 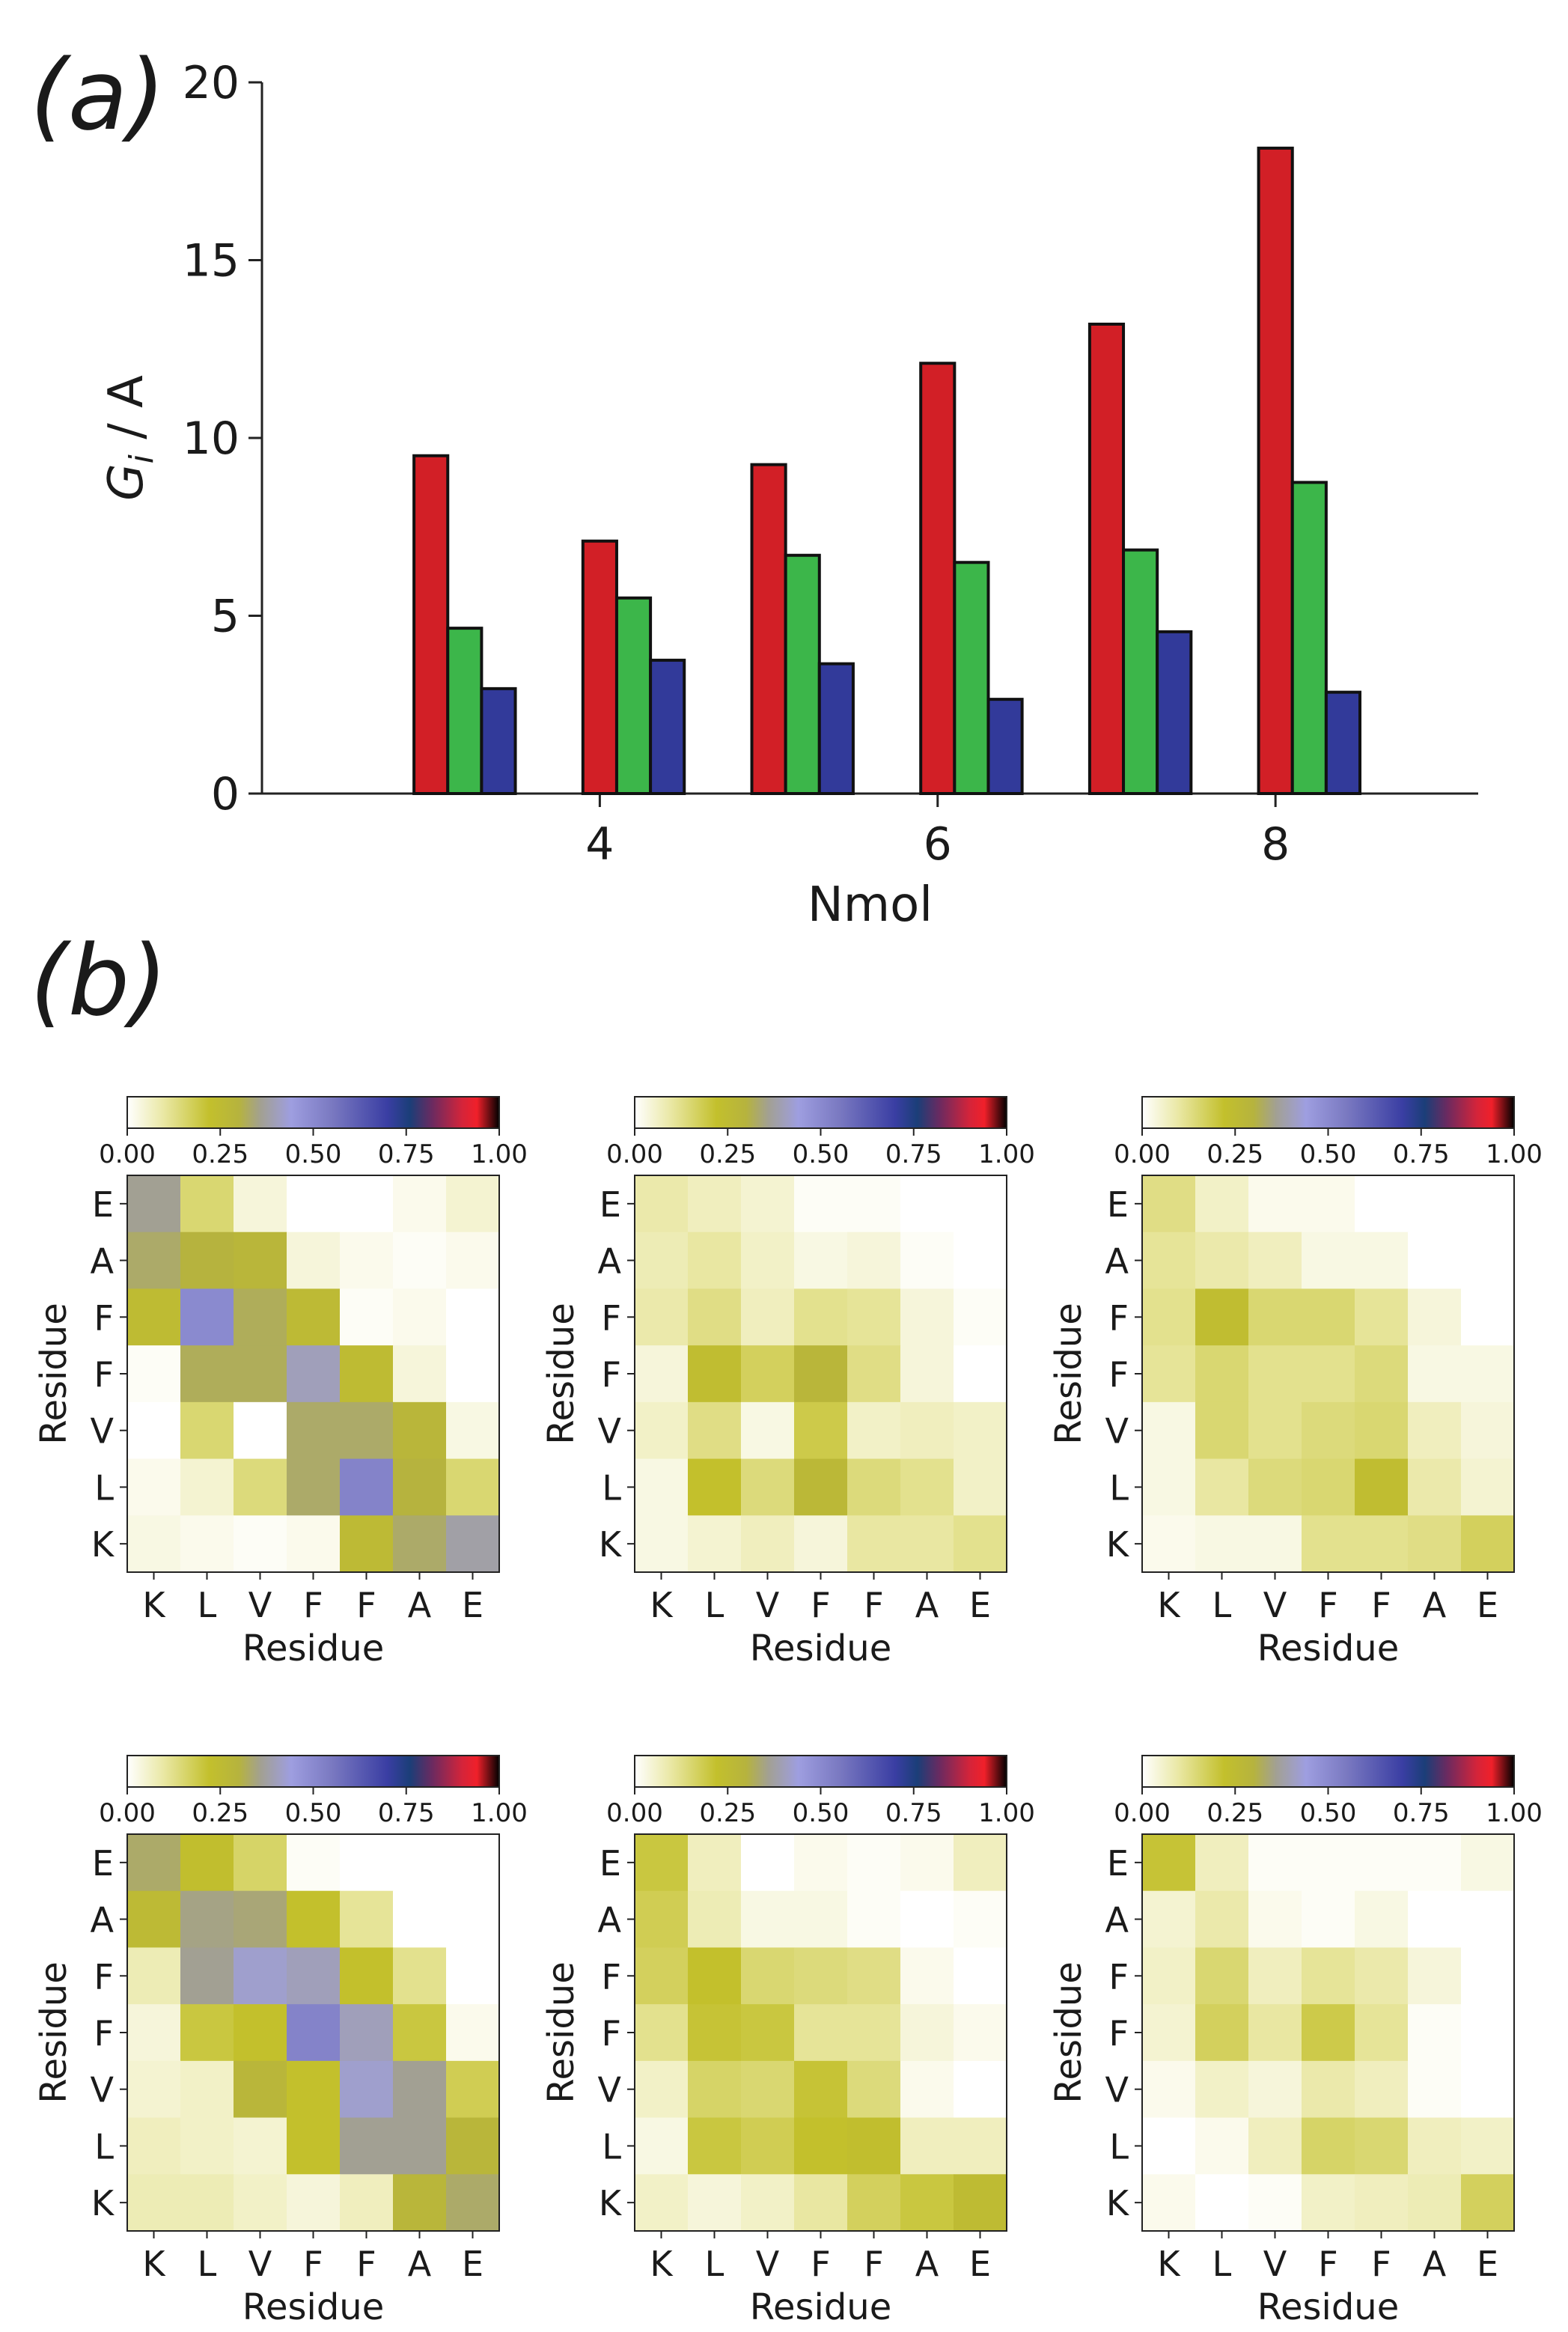 What do you see at coordinates (1435, 2264) in the screenshot?
I see `x-tick-label: A` at bounding box center [1435, 2264].